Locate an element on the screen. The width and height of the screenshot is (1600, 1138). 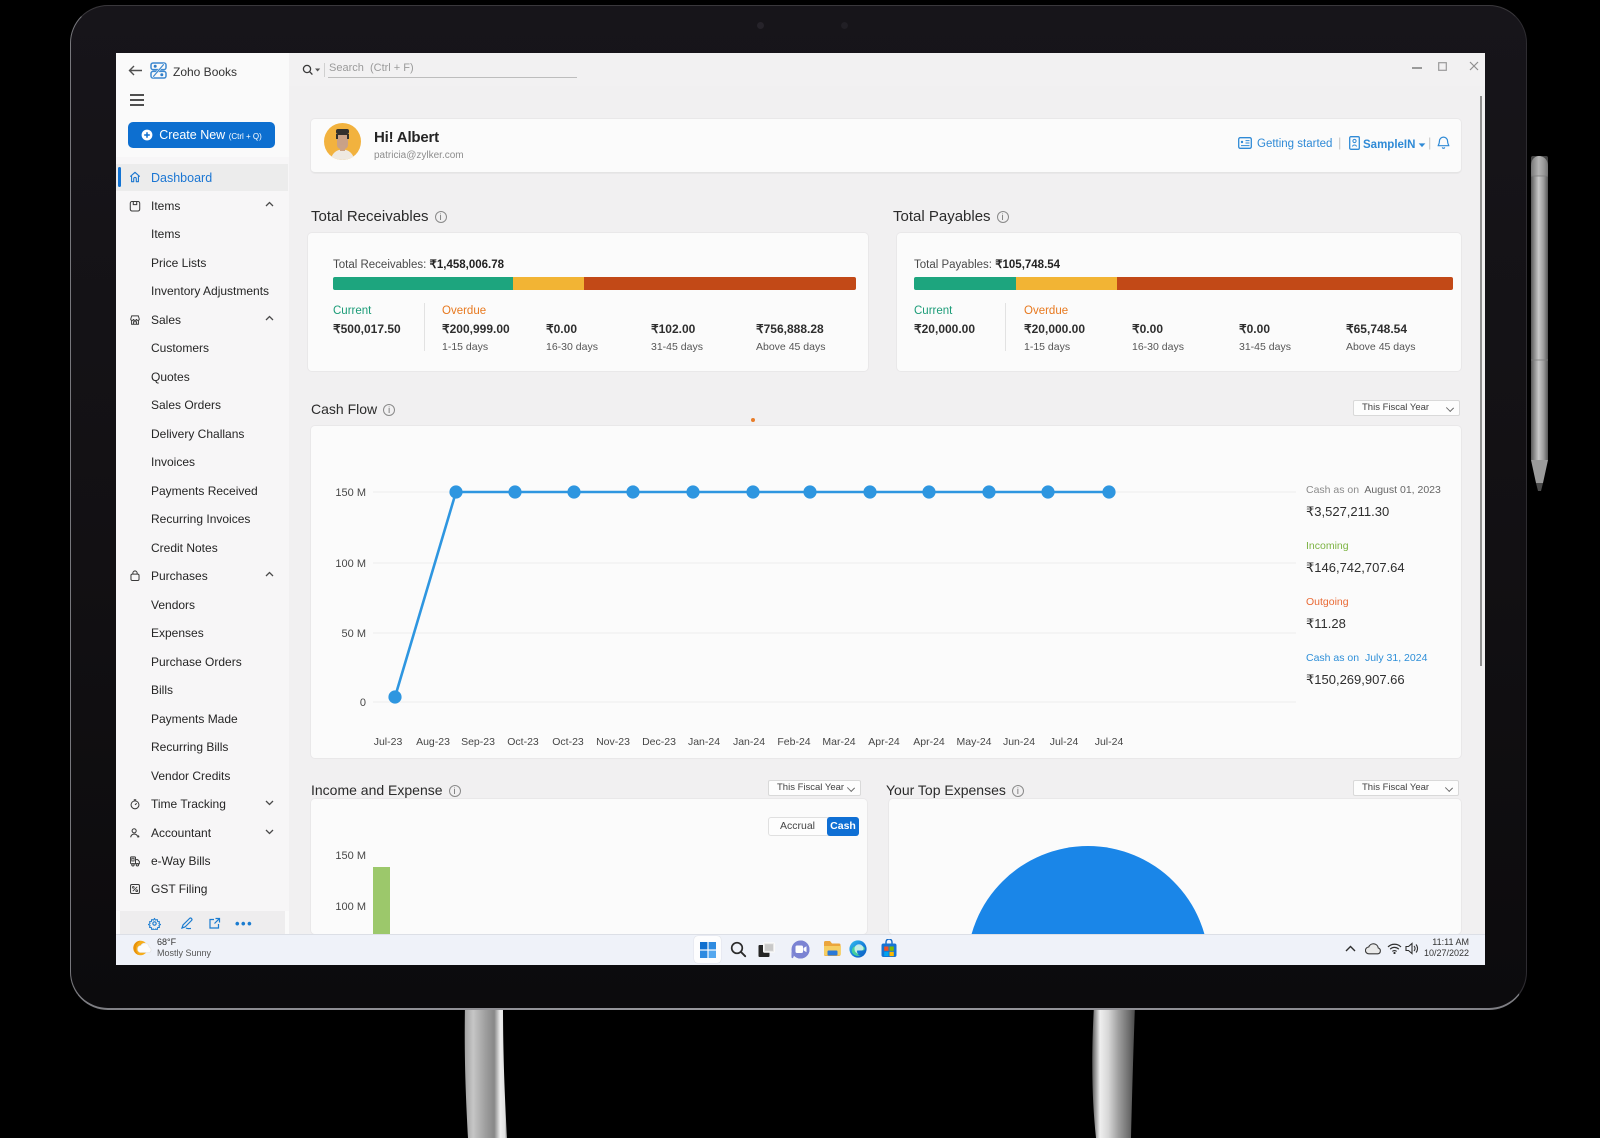
svg-text: Feb-24 is located at coordinates (793, 742).